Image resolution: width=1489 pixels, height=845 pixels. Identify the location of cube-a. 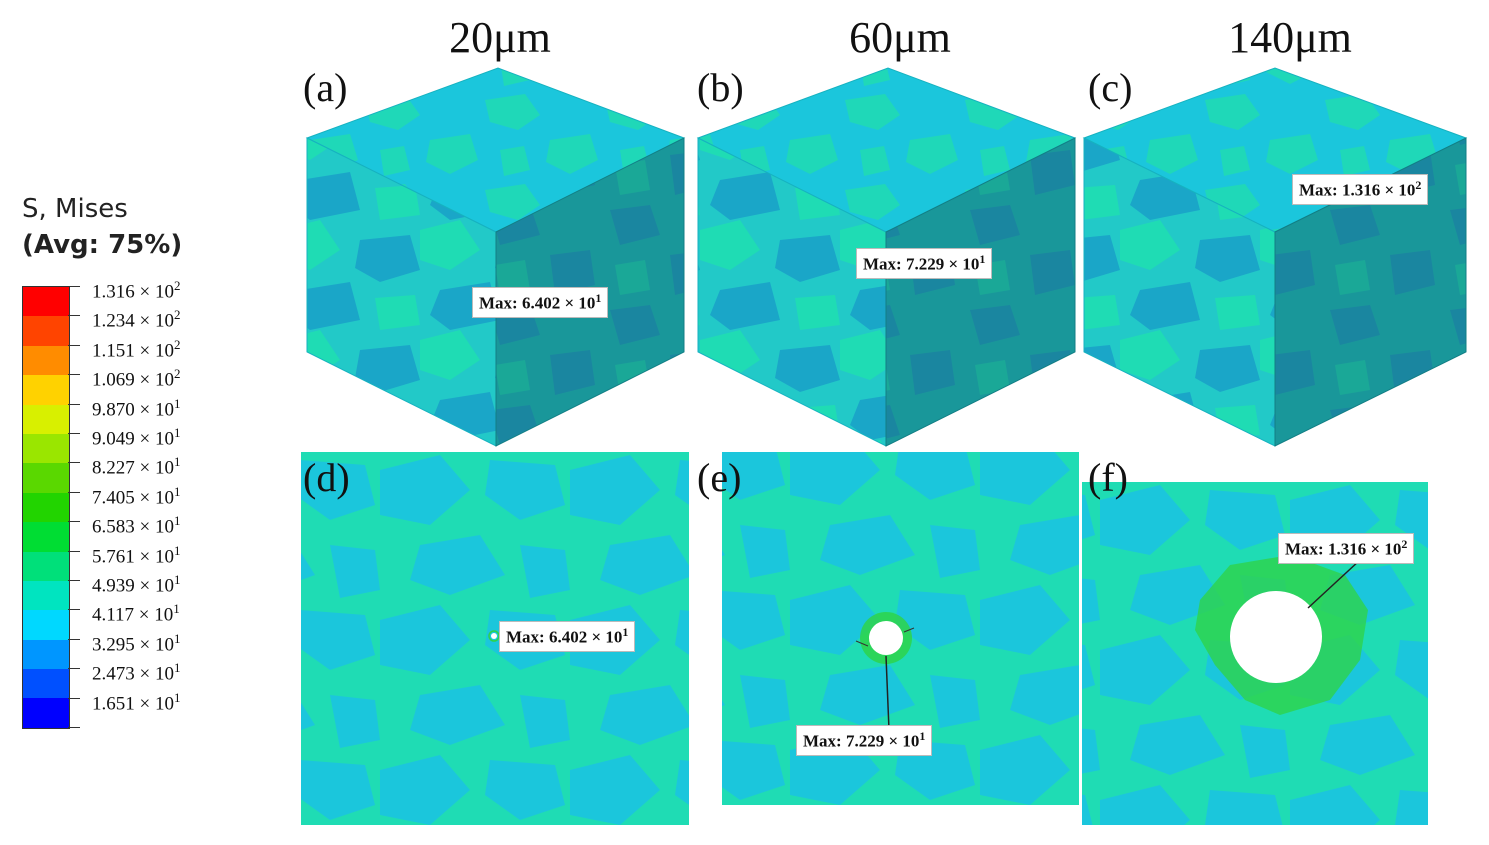
(495, 257).